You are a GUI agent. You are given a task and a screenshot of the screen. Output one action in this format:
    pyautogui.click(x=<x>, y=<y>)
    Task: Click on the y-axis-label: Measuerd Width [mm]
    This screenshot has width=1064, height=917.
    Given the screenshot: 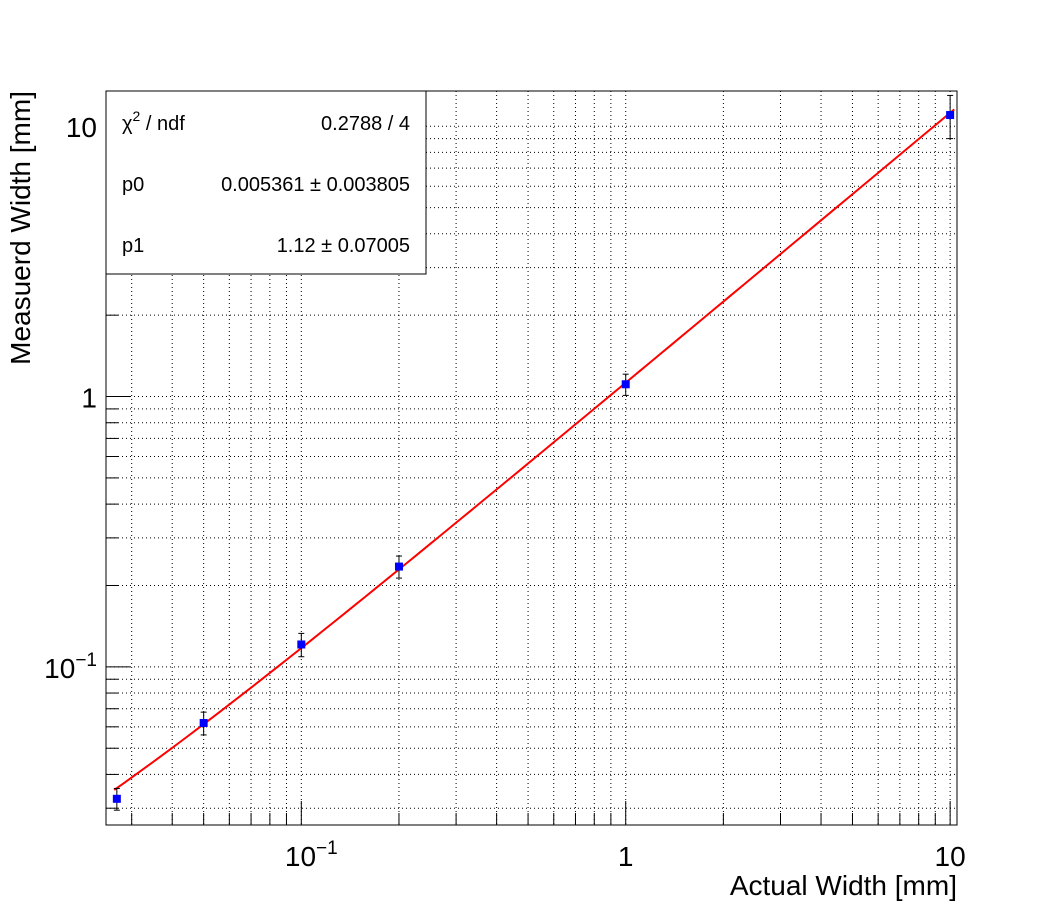 What is the action you would take?
    pyautogui.click(x=20, y=228)
    